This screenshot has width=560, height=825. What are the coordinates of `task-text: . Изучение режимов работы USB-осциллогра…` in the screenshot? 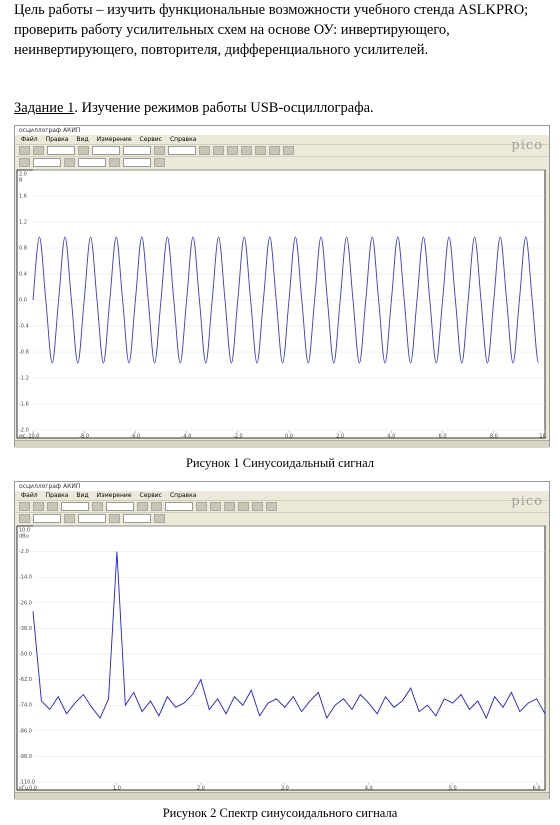 It's located at (224, 108).